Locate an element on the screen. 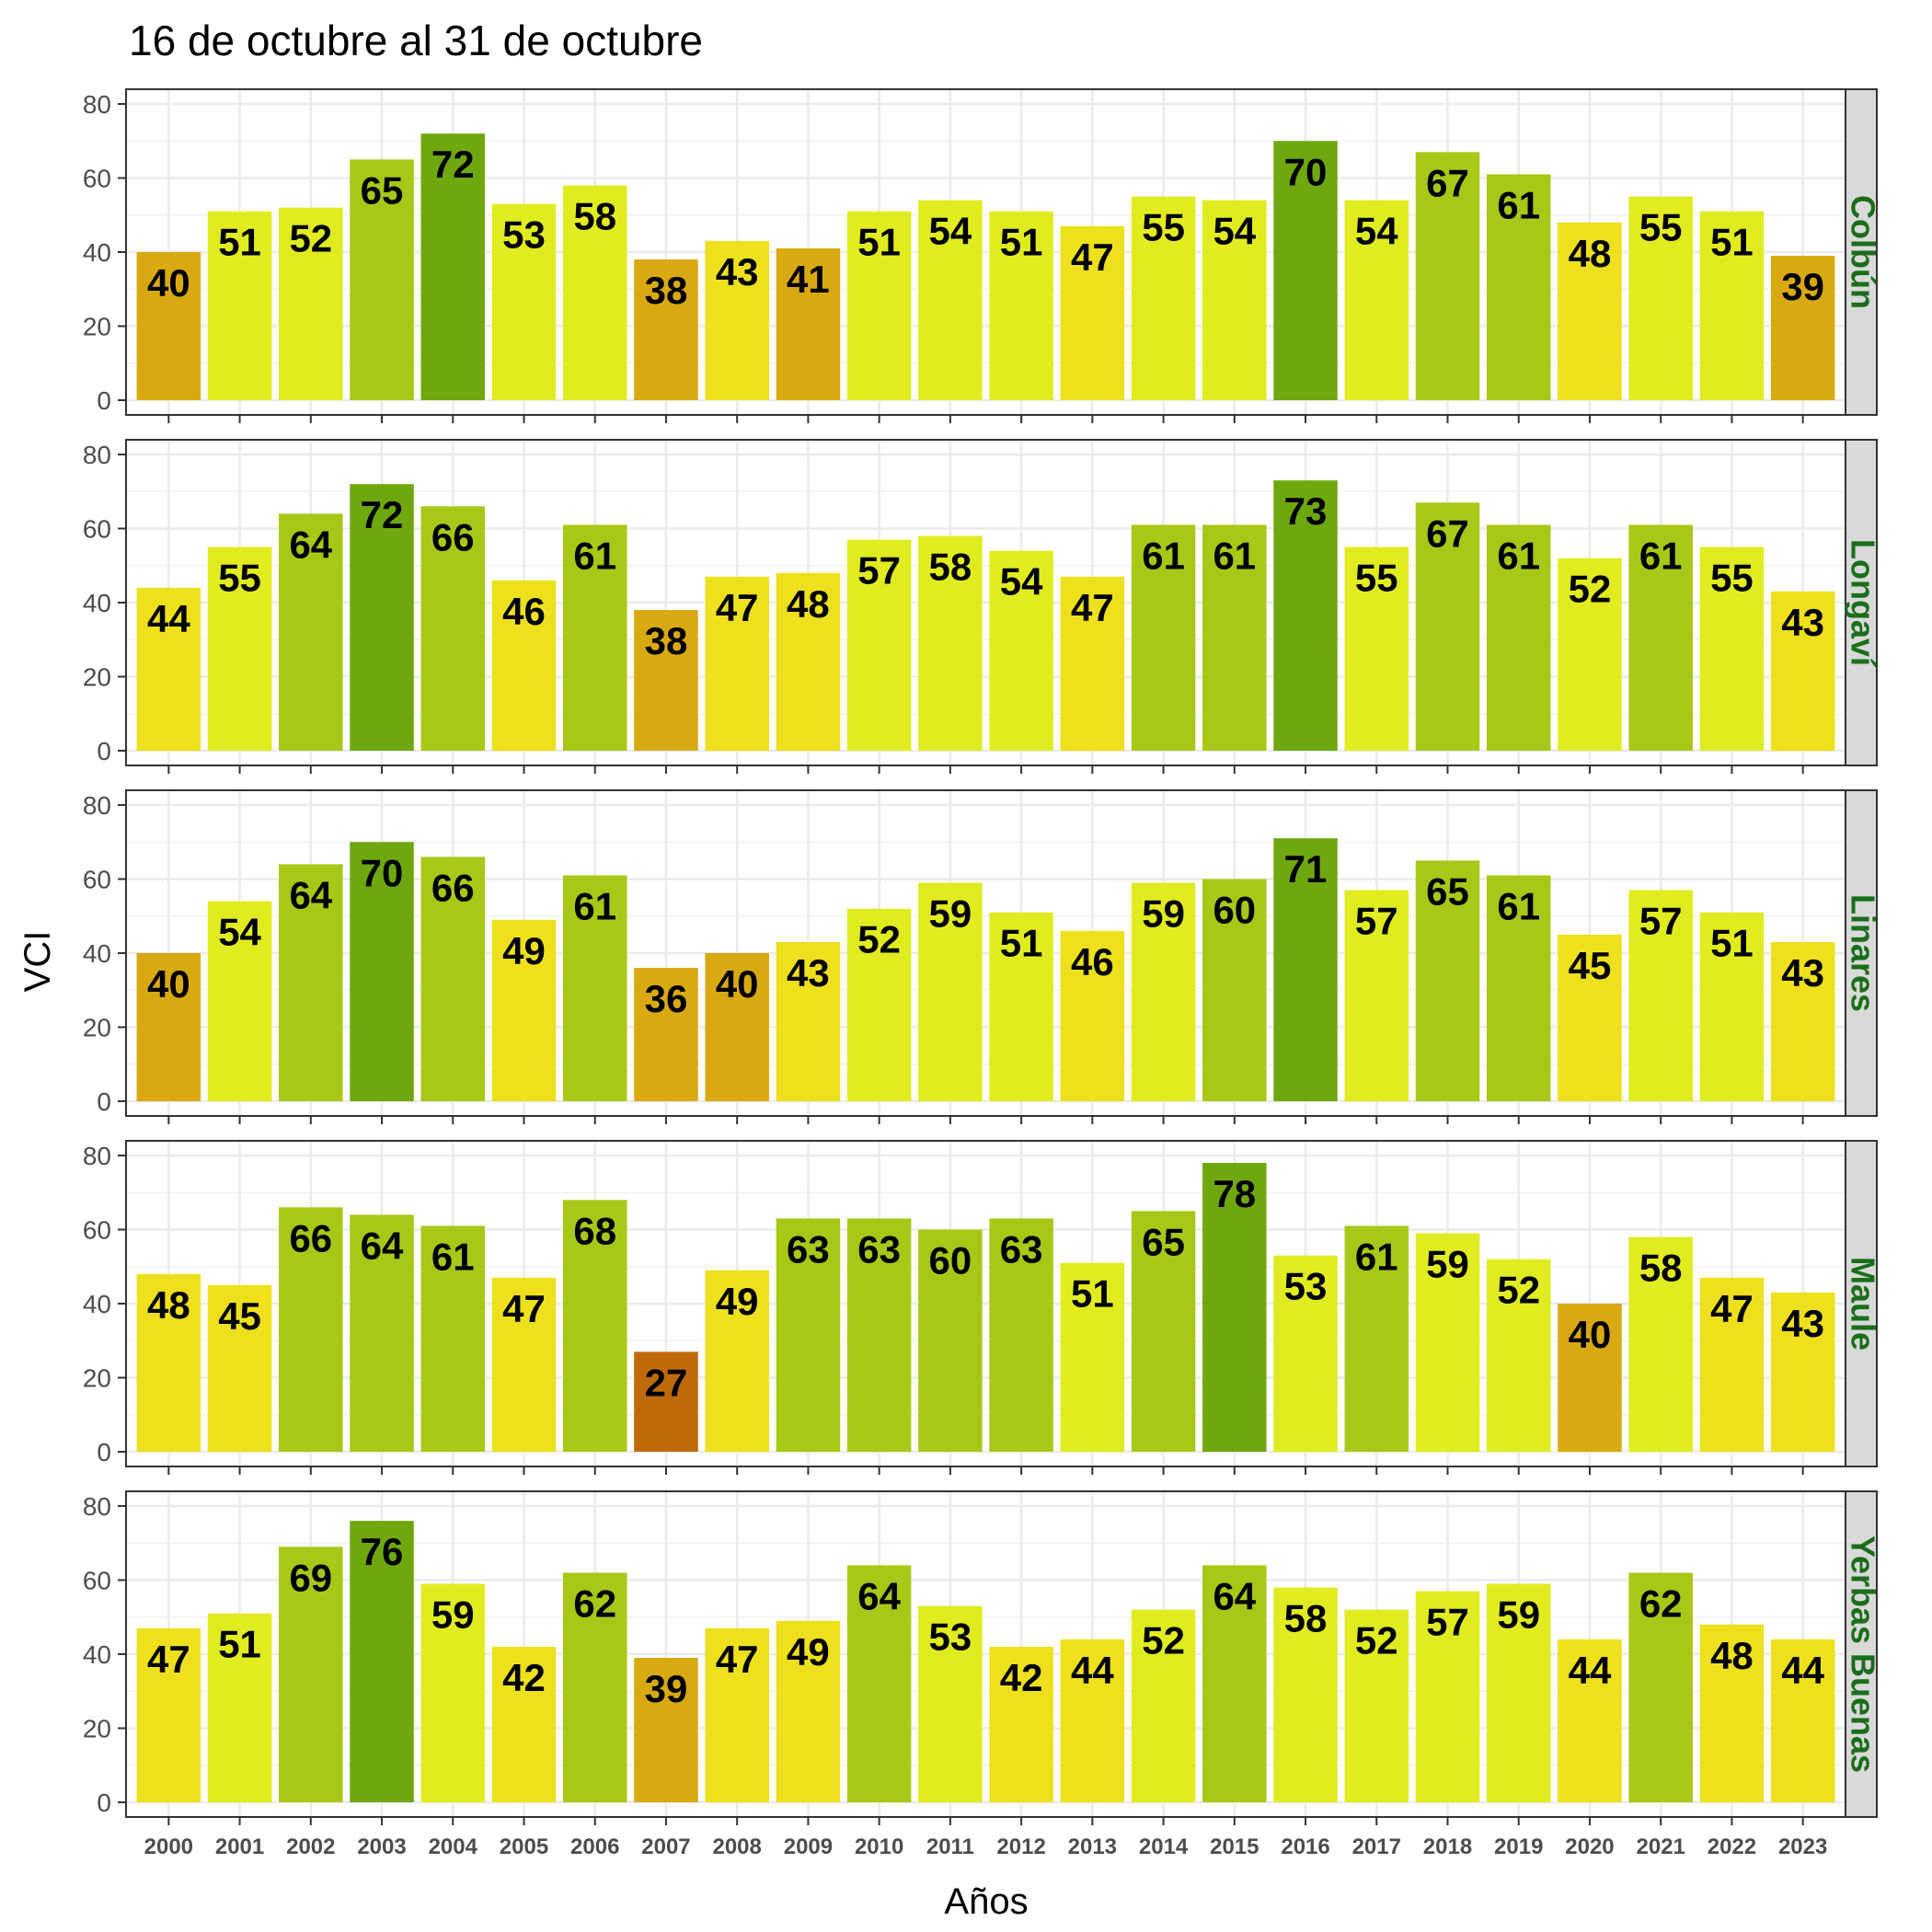  bar-value-label: 46 is located at coordinates (1092, 961).